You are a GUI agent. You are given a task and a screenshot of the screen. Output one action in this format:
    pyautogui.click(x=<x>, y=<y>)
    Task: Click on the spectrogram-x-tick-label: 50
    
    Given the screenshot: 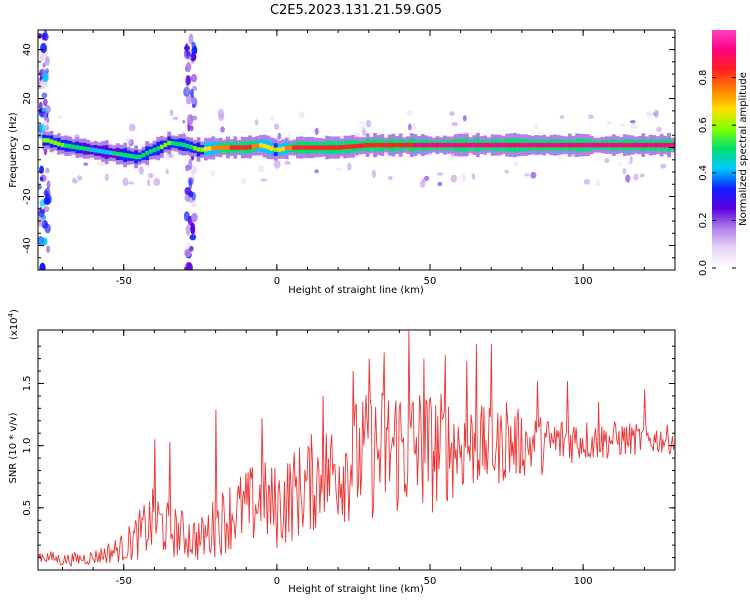 What is the action you would take?
    pyautogui.click(x=430, y=281)
    